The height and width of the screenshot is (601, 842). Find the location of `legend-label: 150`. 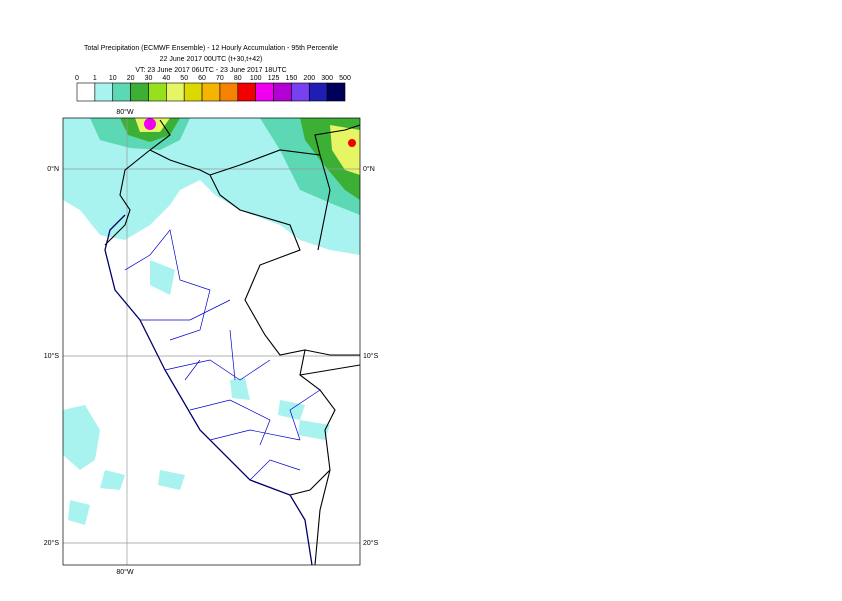

legend-label: 150 is located at coordinates (292, 78).